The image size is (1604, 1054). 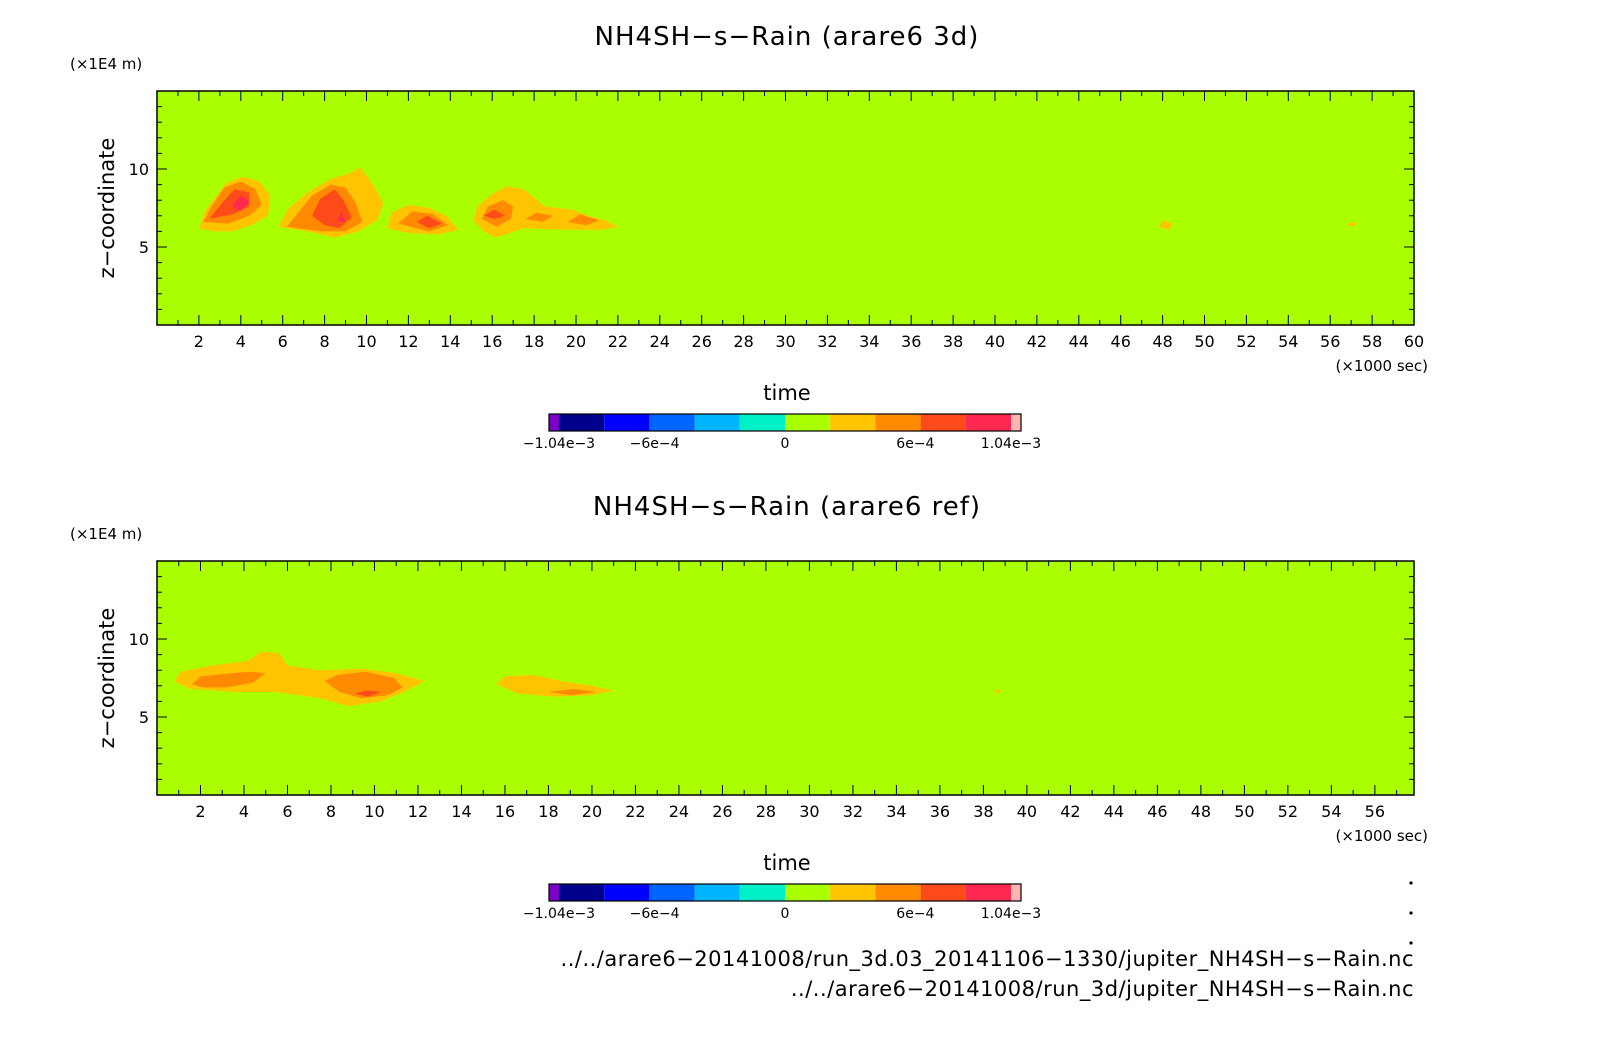 What do you see at coordinates (1201, 811) in the screenshot?
I see `x-tick-label: 48` at bounding box center [1201, 811].